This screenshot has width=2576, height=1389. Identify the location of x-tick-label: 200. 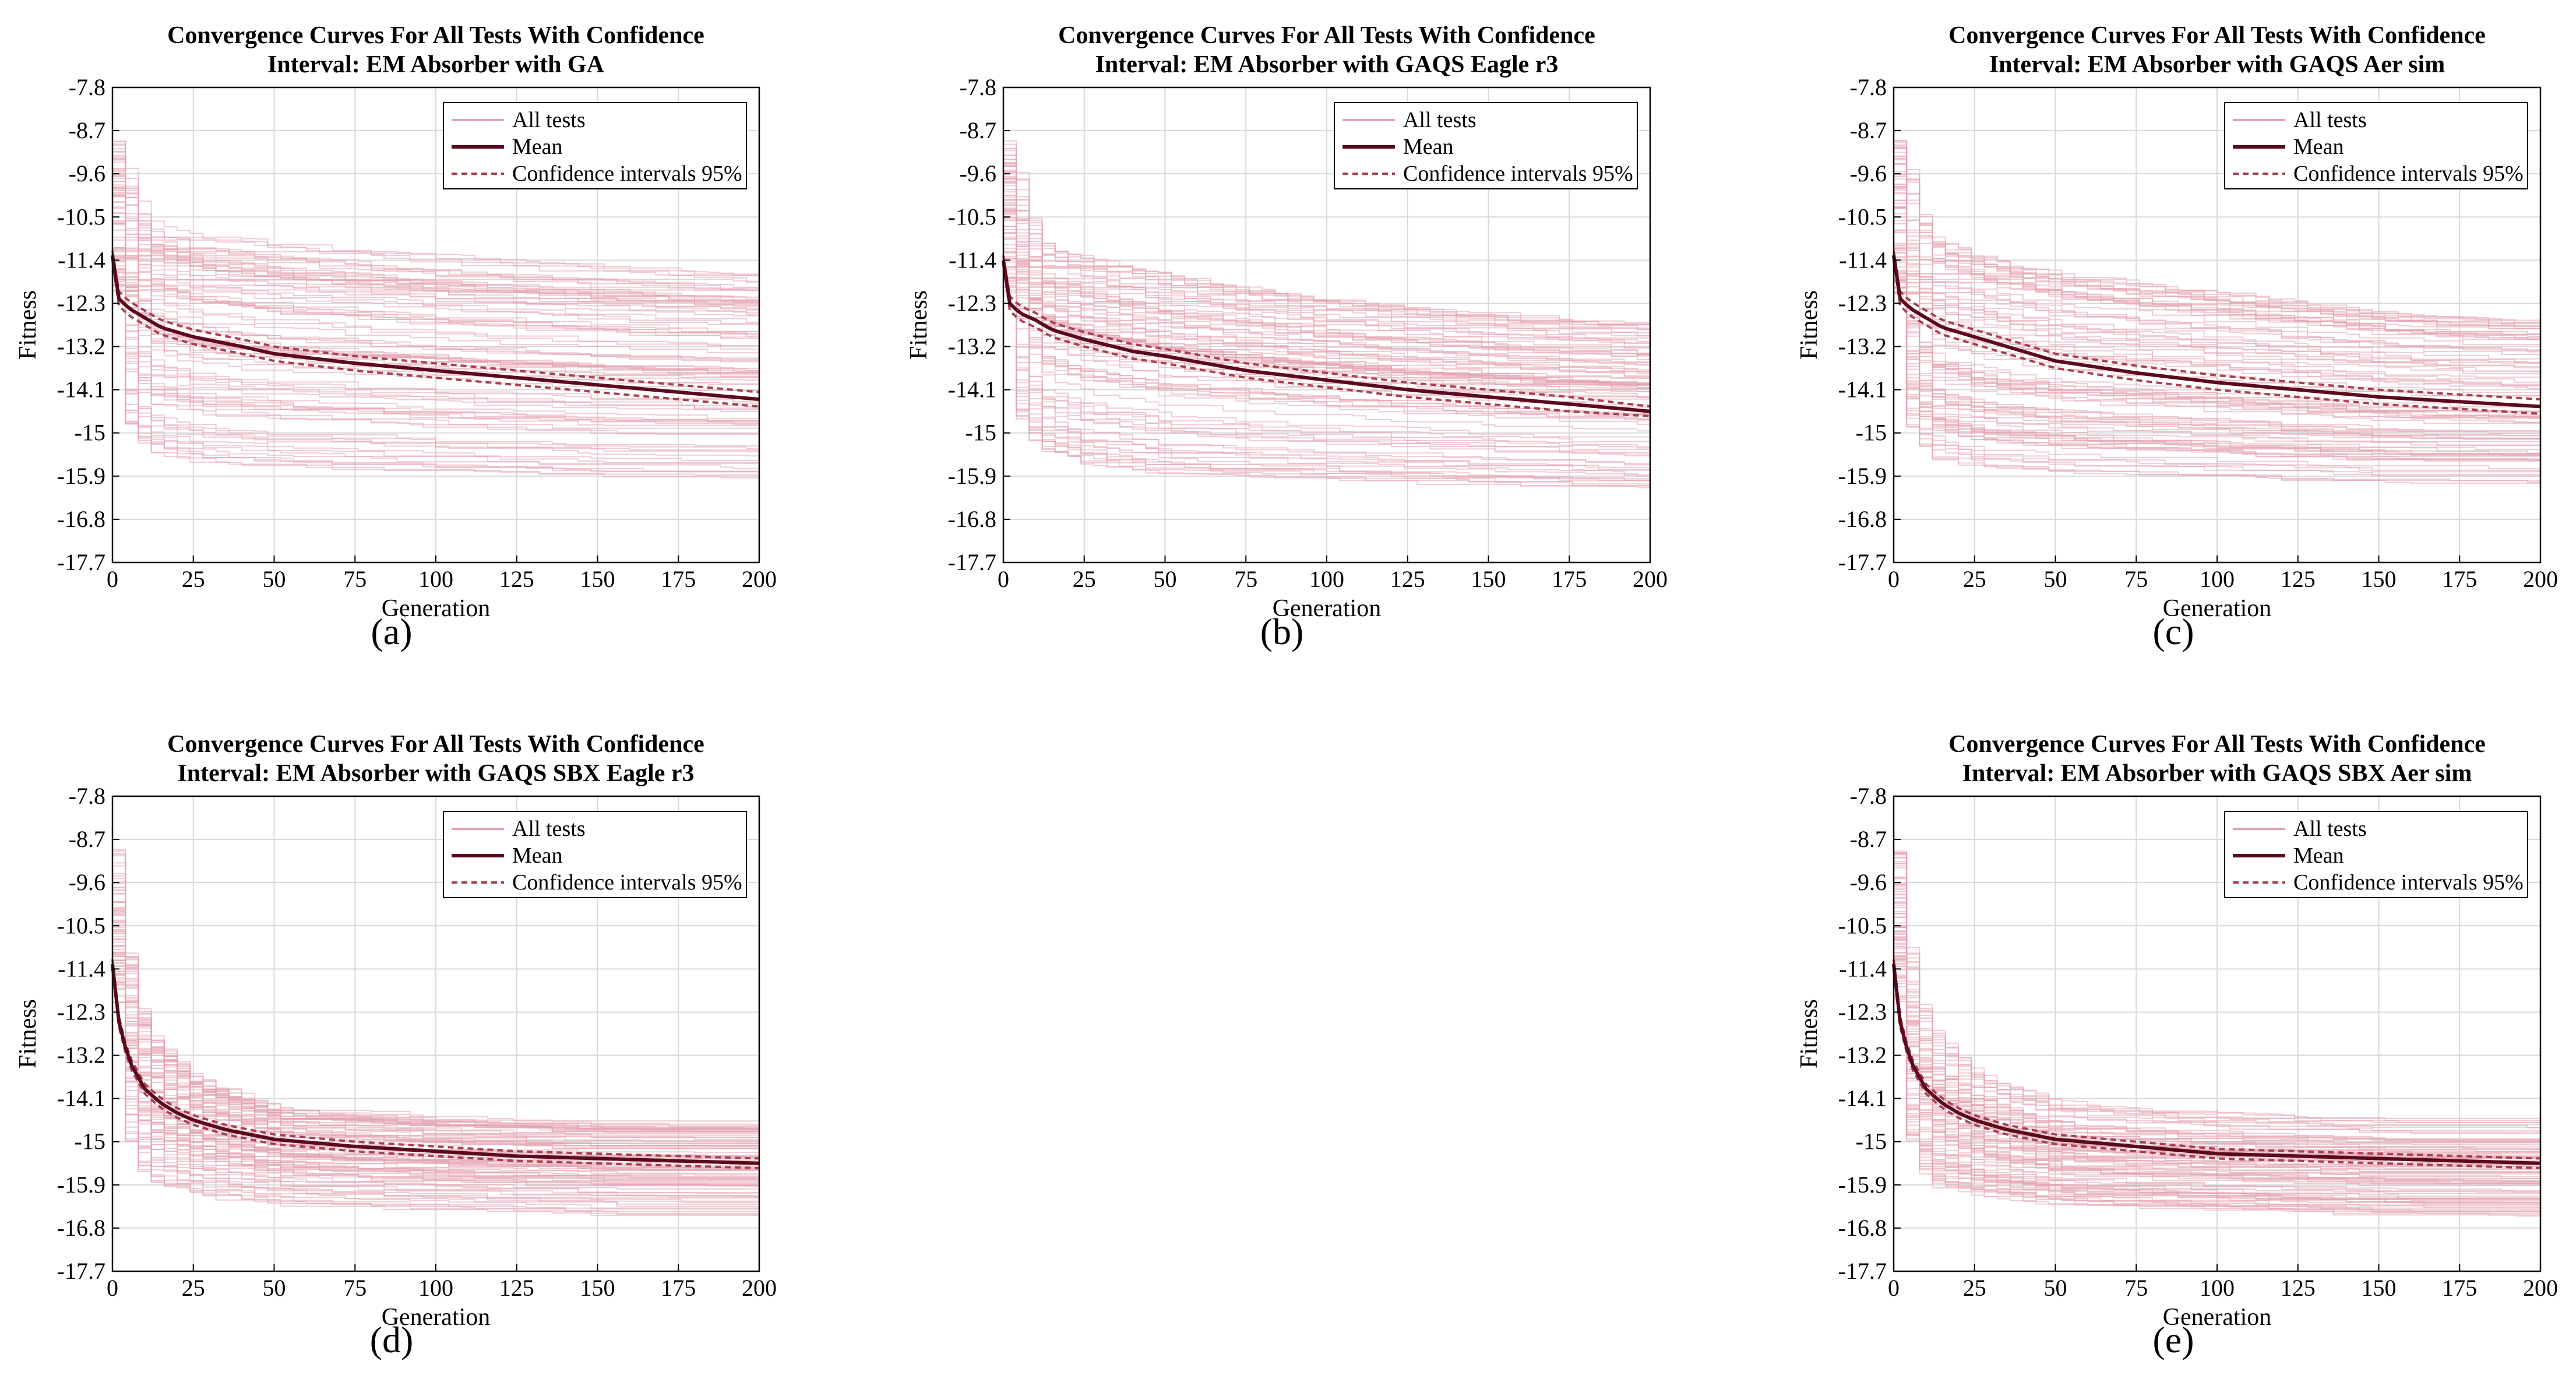
(759, 579).